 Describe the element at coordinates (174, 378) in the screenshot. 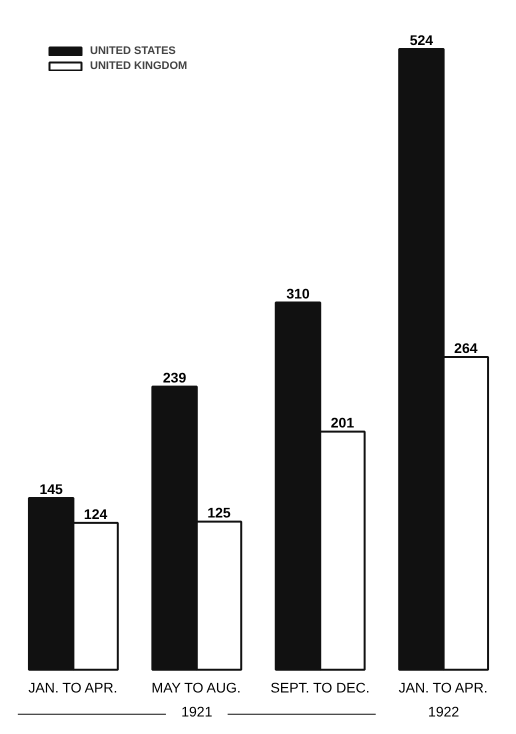

I see `data-label: 239` at that location.